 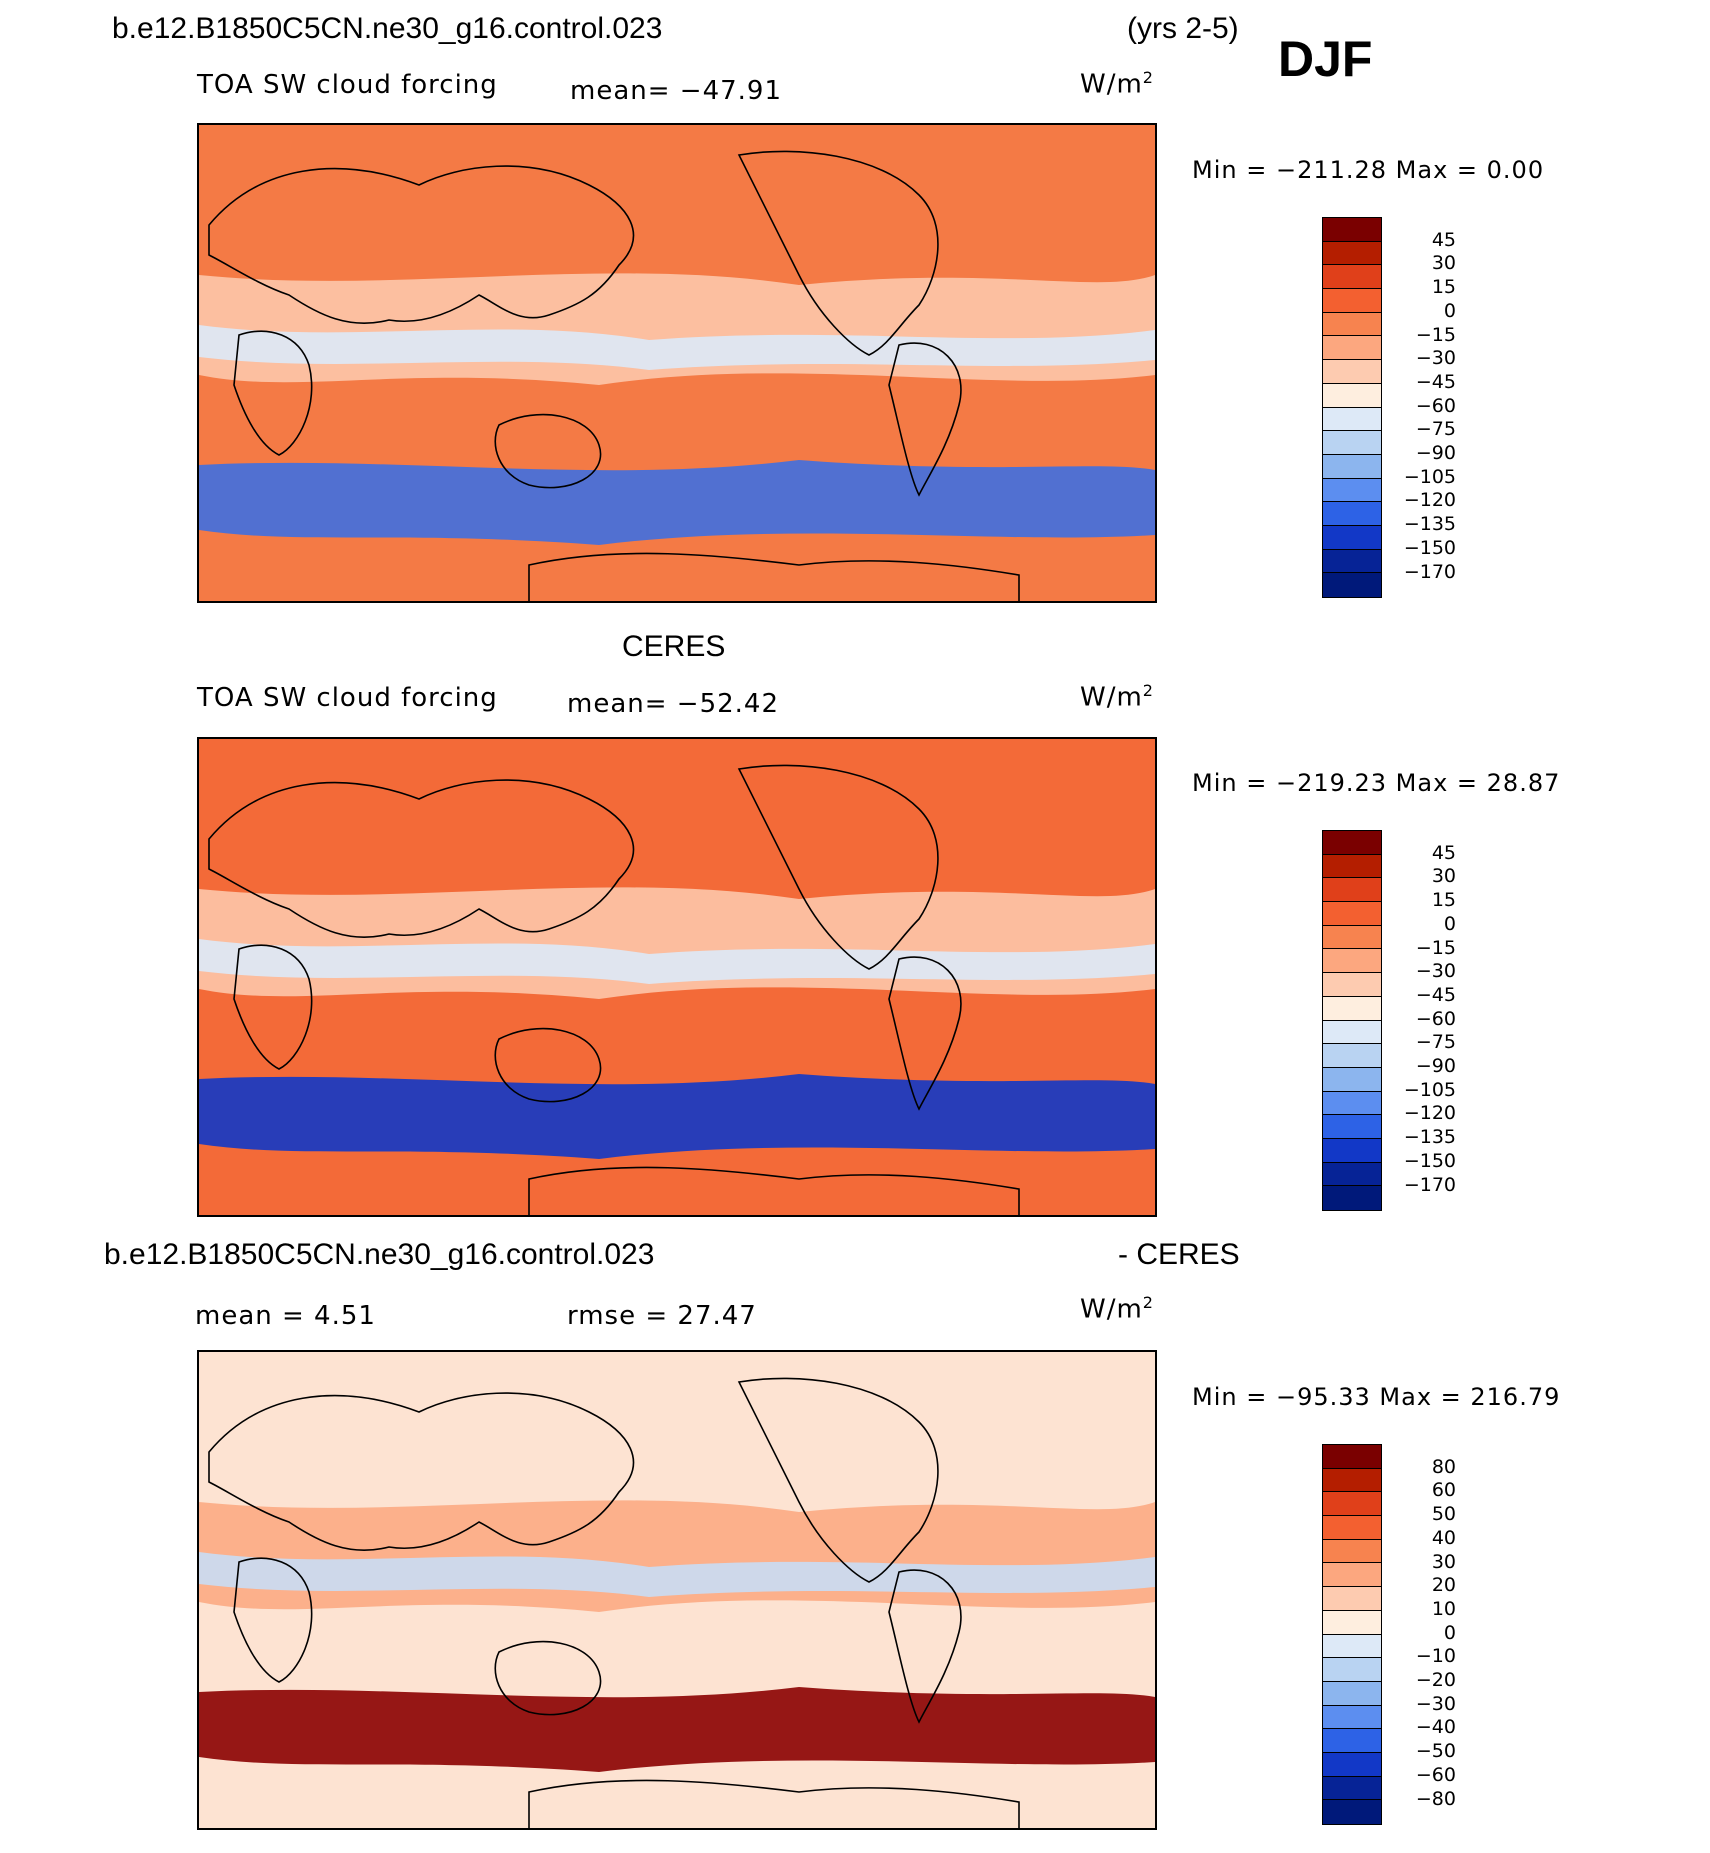 I want to click on panel3-map, so click(x=677, y=1590).